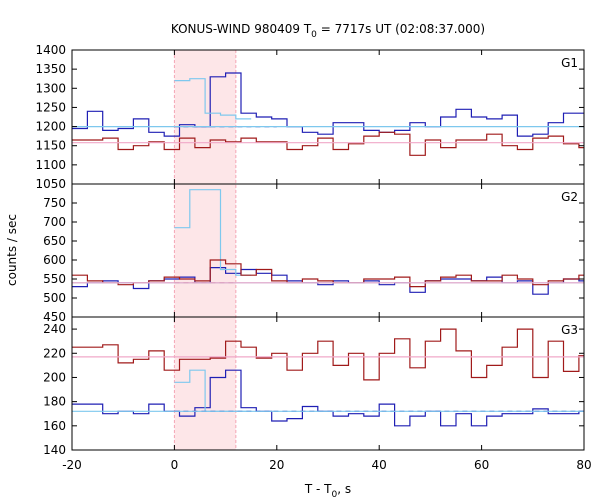  Describe the element at coordinates (54, 402) in the screenshot. I see `y-tick-label: 180` at that location.